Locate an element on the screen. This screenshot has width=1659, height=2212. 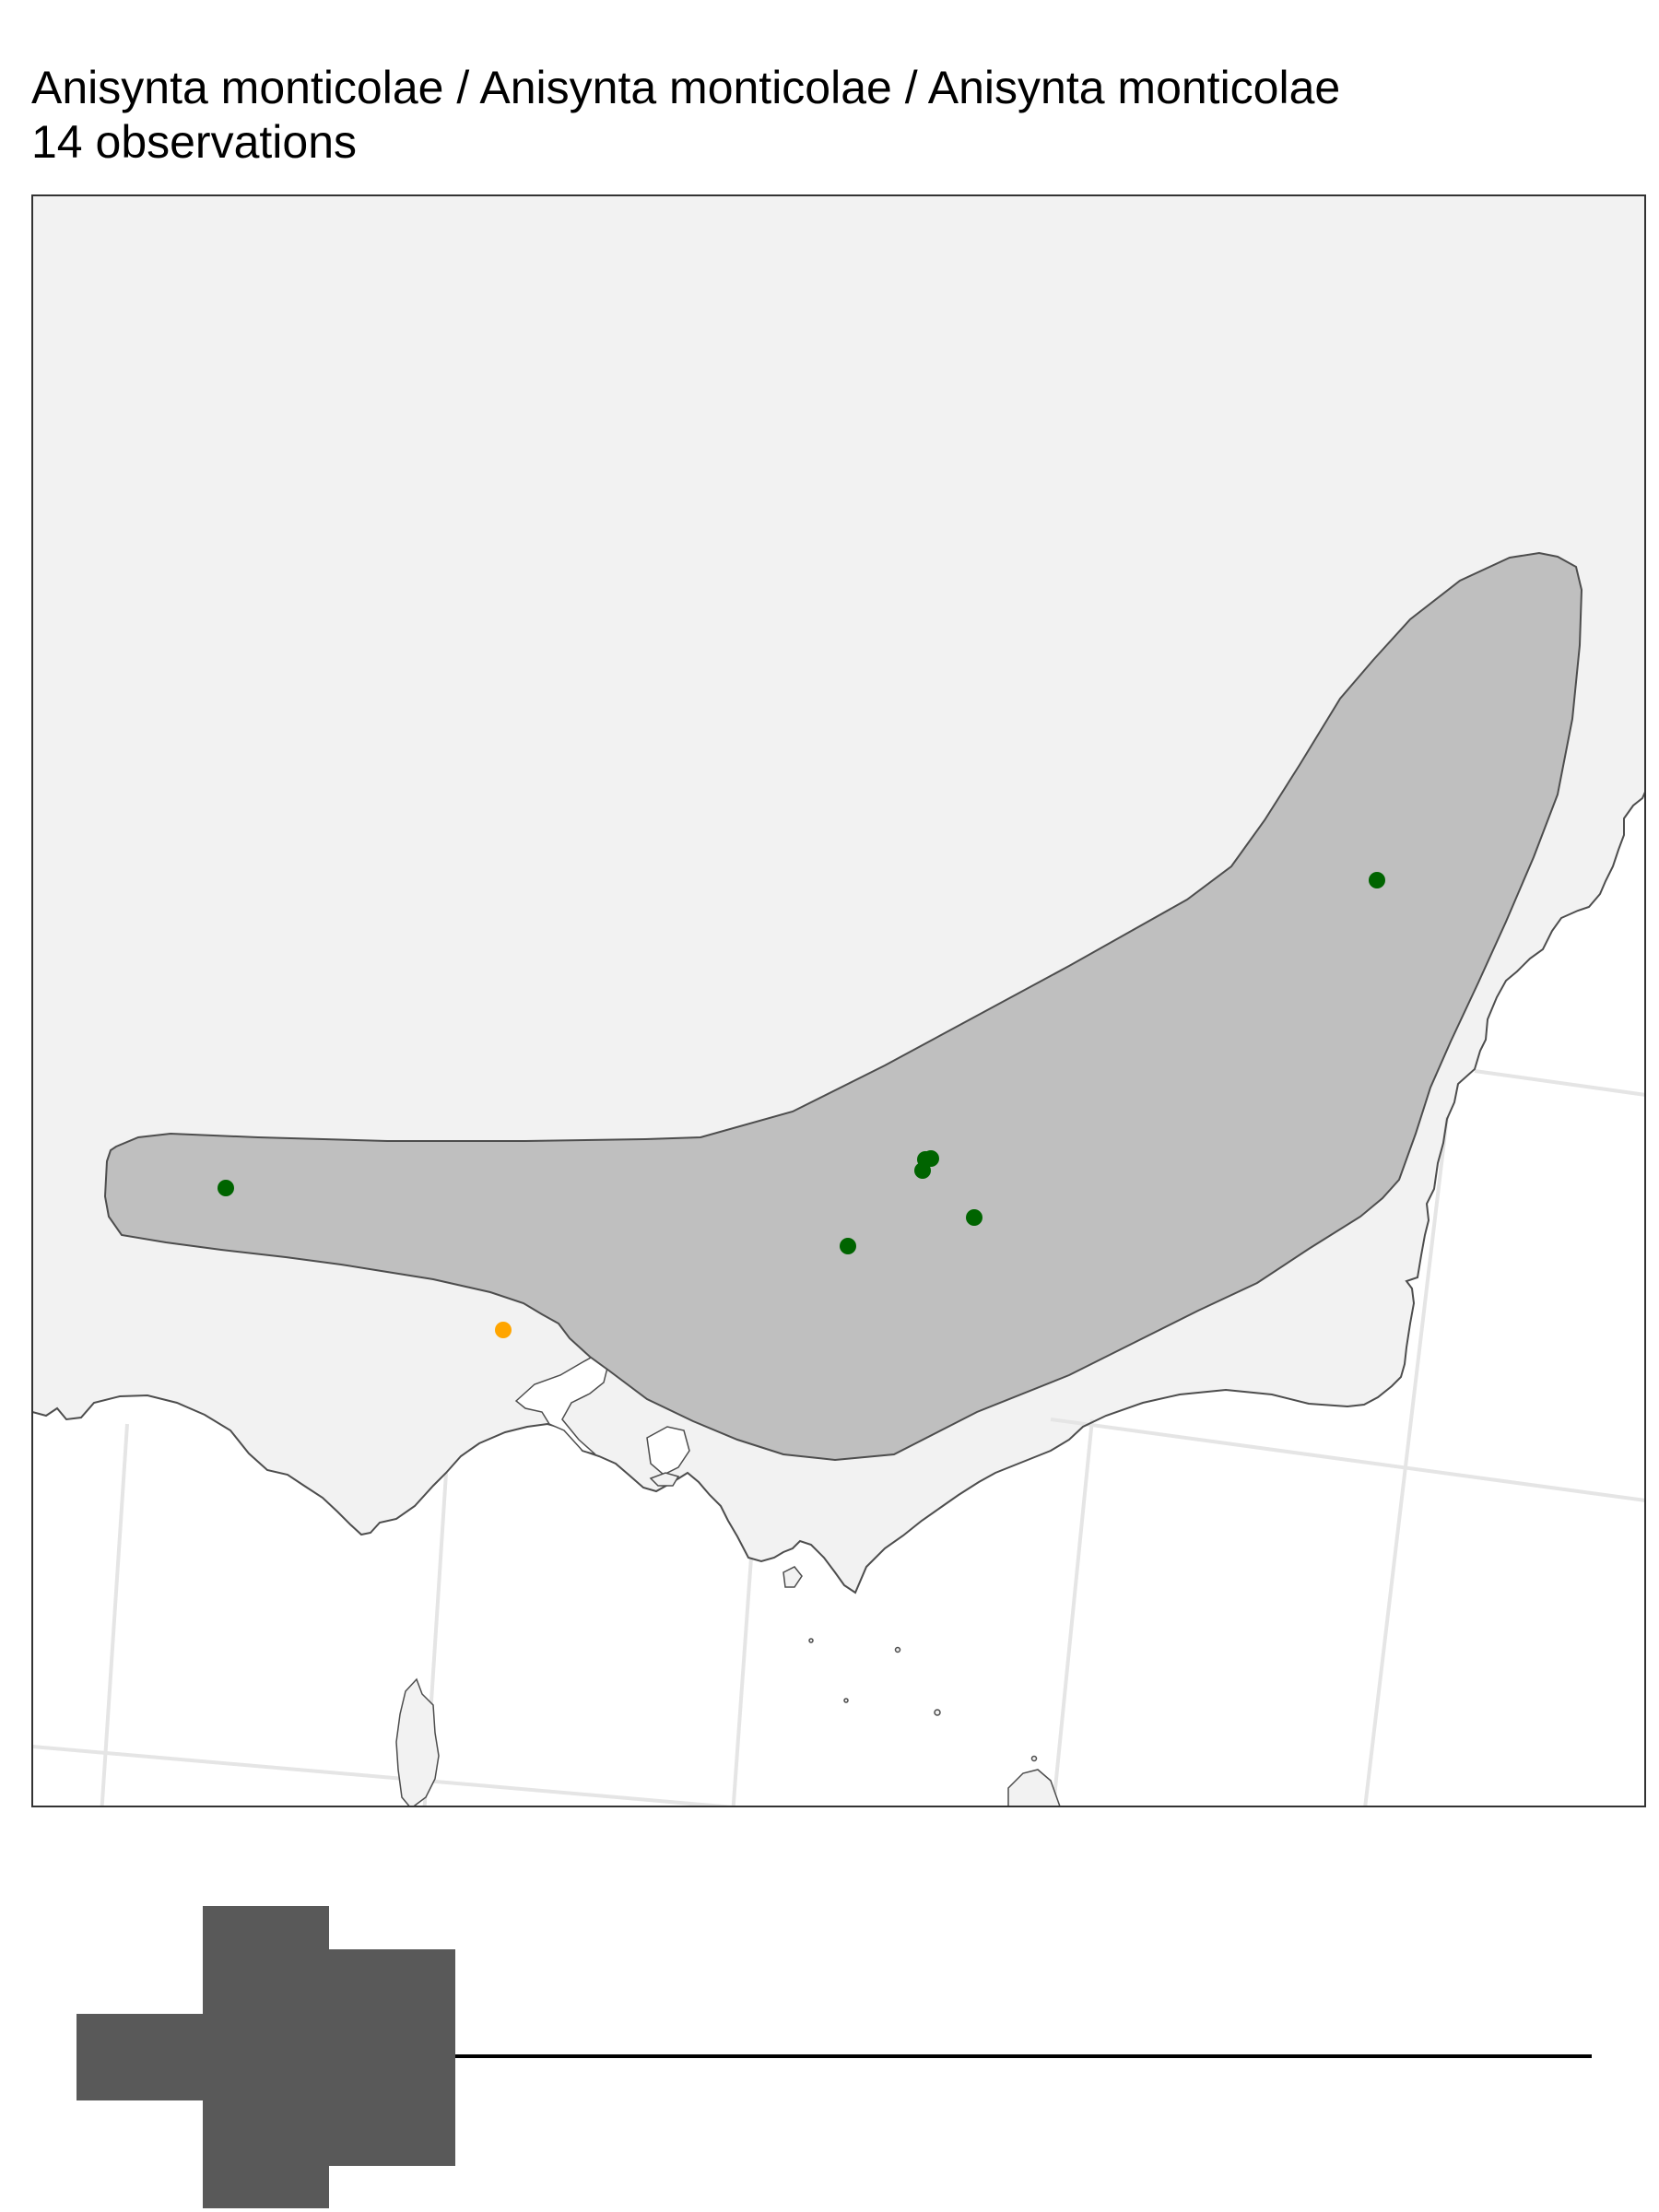
observation-histogram is located at coordinates (834, 2057).